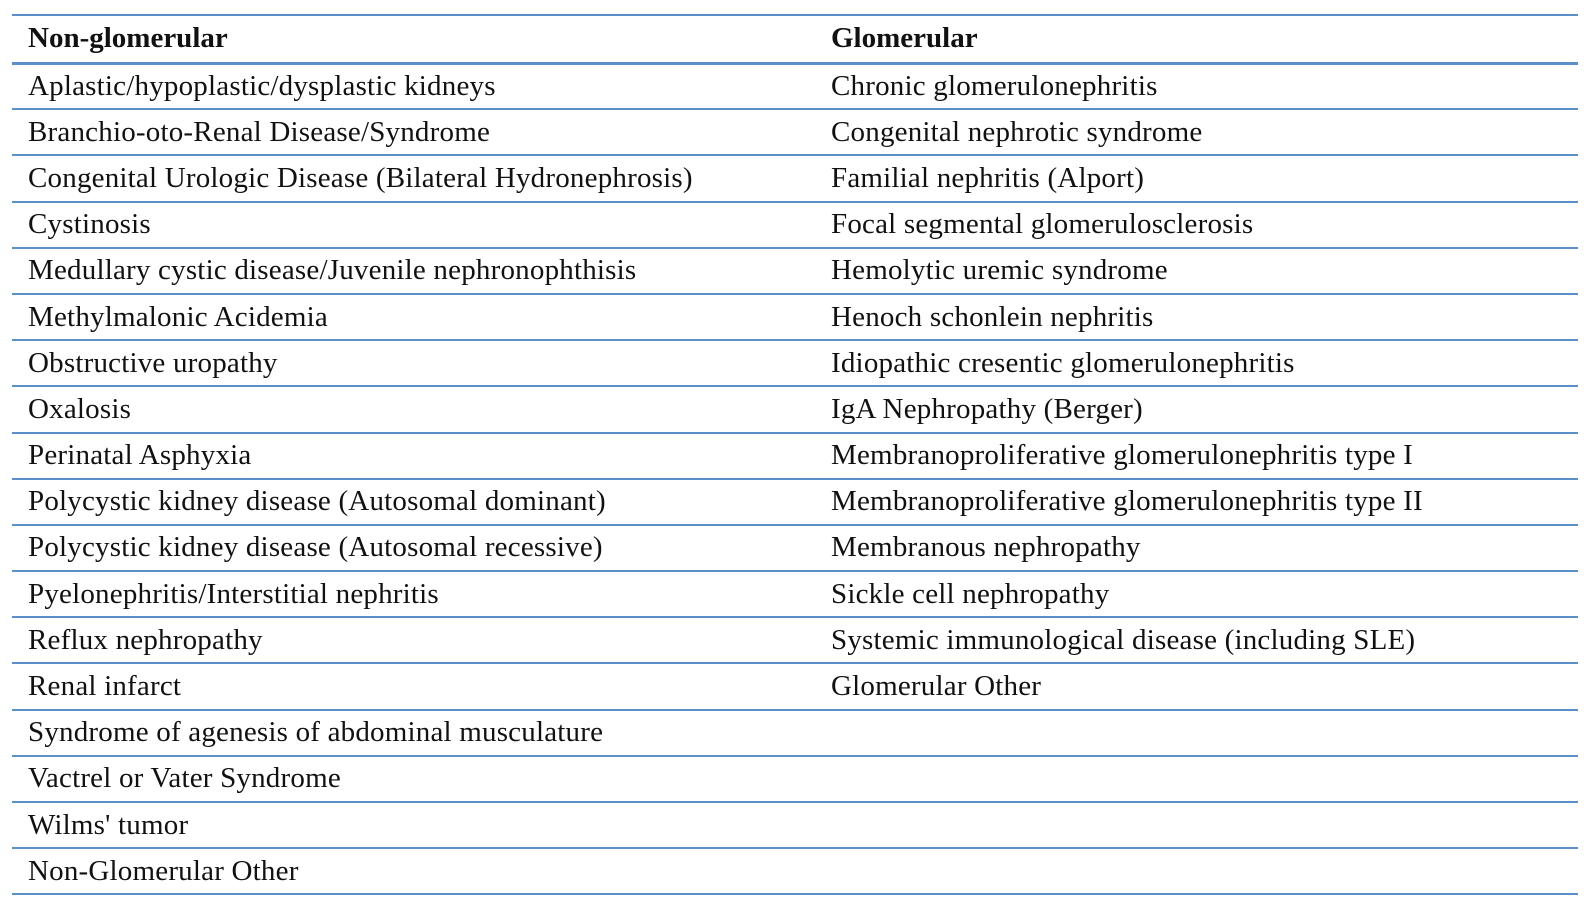 The width and height of the screenshot is (1591, 923). Describe the element at coordinates (140, 455) in the screenshot. I see `non-glomerular-cell: Perinatal Asphyxia` at that location.